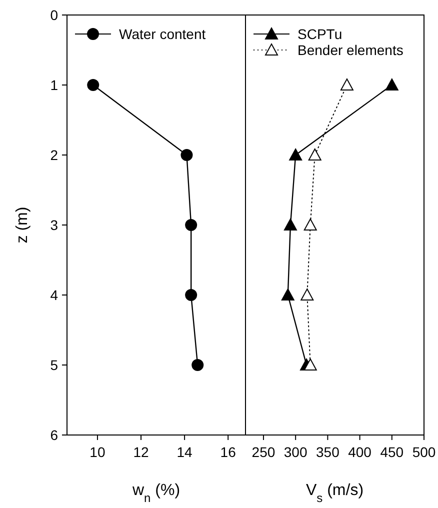  Describe the element at coordinates (54, 365) in the screenshot. I see `y-tick-label: 5` at that location.